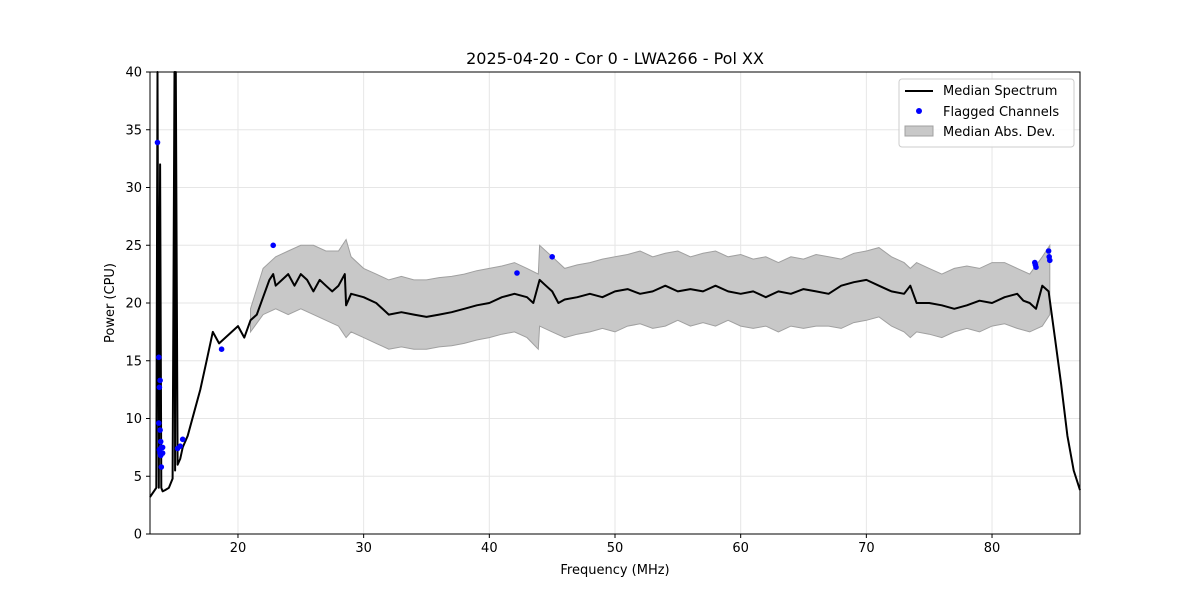  I want to click on x-tick-label: 20, so click(238, 548).